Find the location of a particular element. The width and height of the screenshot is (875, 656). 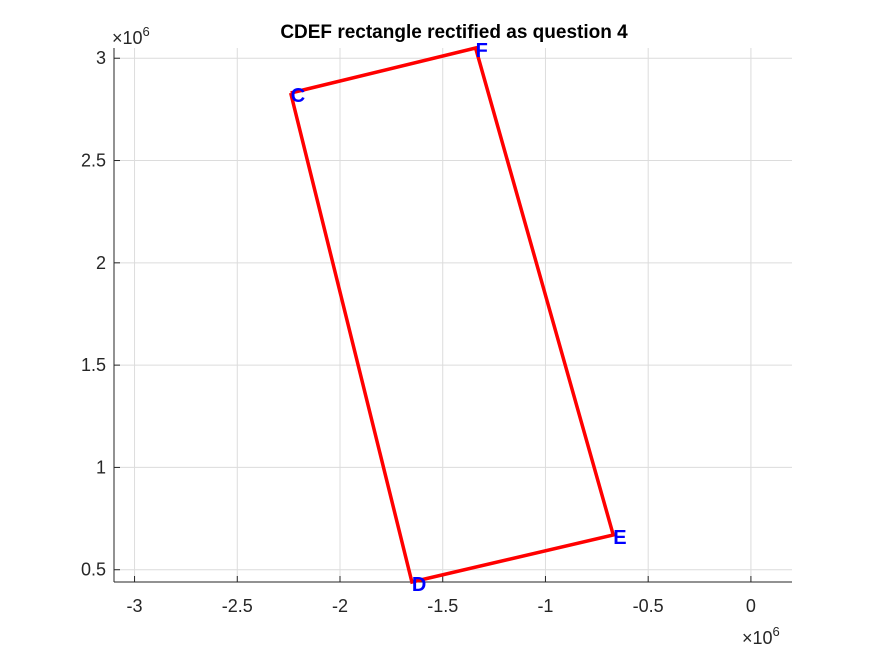

y-exponent-label: ×10⁶ is located at coordinates (131, 36).